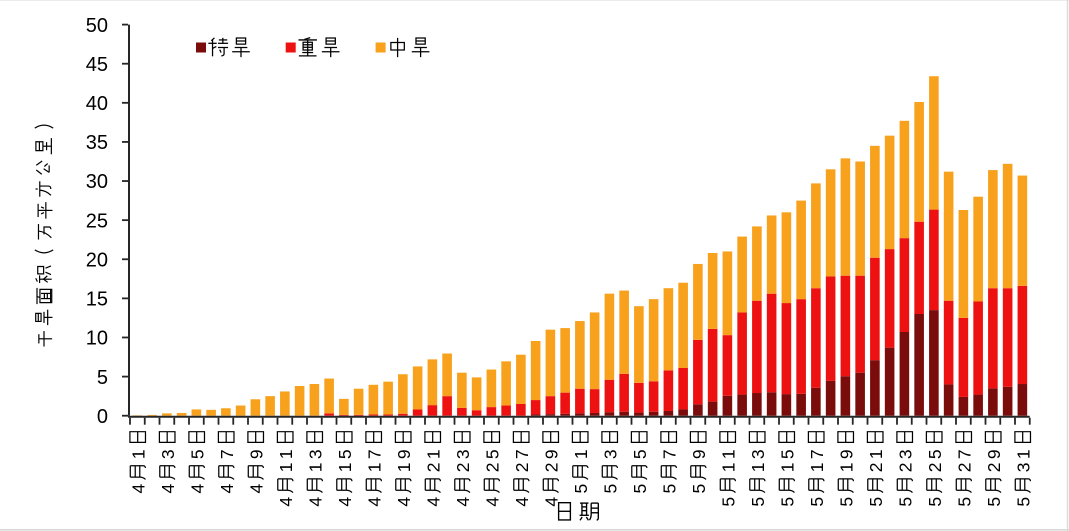  What do you see at coordinates (97, 221) in the screenshot?
I see `svg-text: 25` at bounding box center [97, 221].